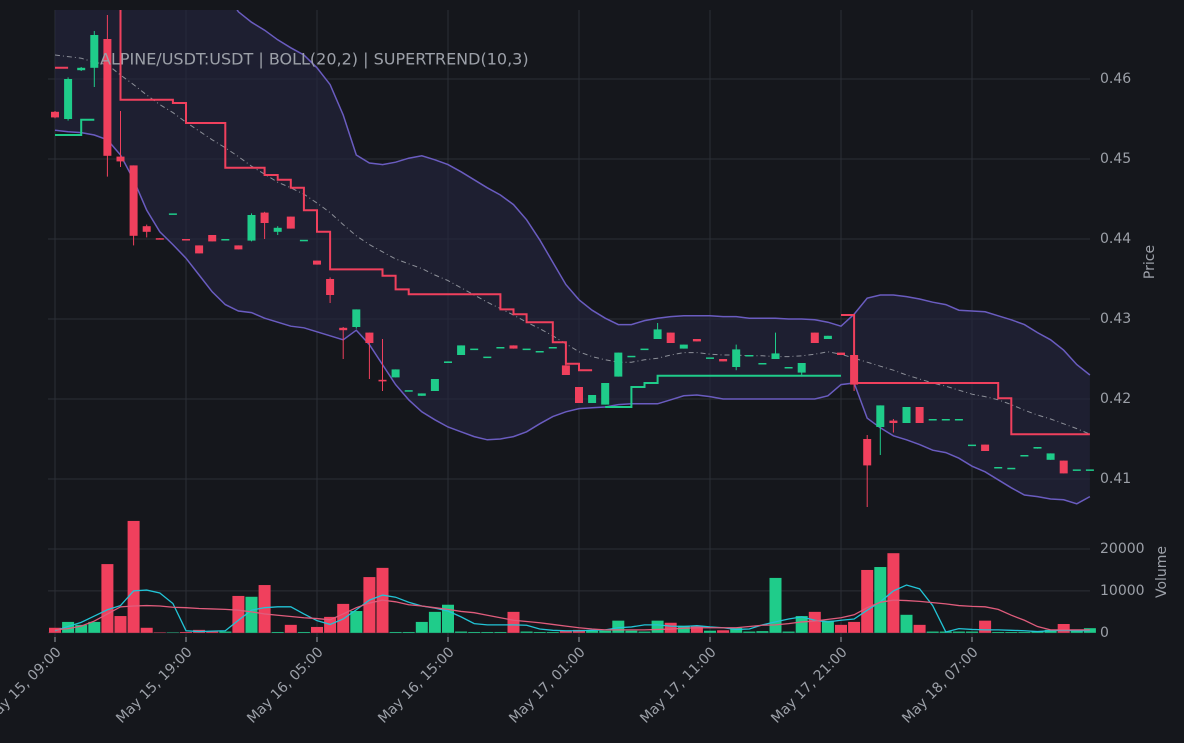 Image resolution: width=1184 pixels, height=743 pixels. I want to click on y-tick-label: 0.41, so click(1115, 479).